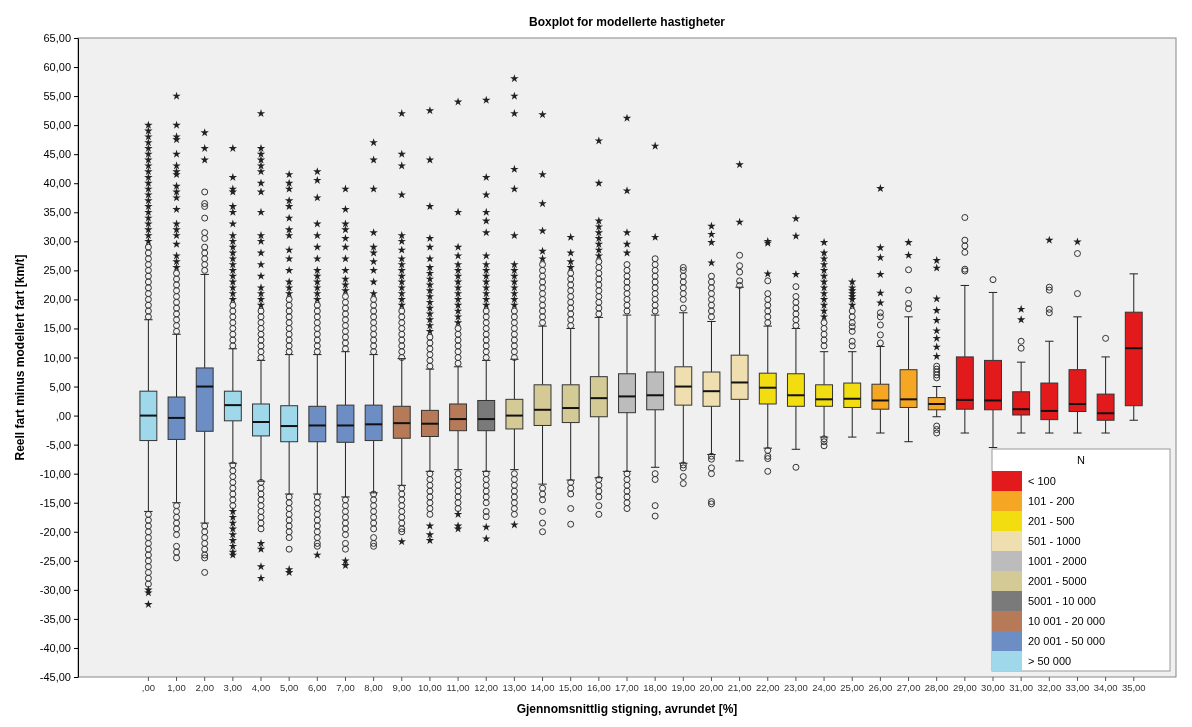 The width and height of the screenshot is (1192, 727). Describe the element at coordinates (514, 687) in the screenshot. I see `x-tick-label: 13,00` at that location.